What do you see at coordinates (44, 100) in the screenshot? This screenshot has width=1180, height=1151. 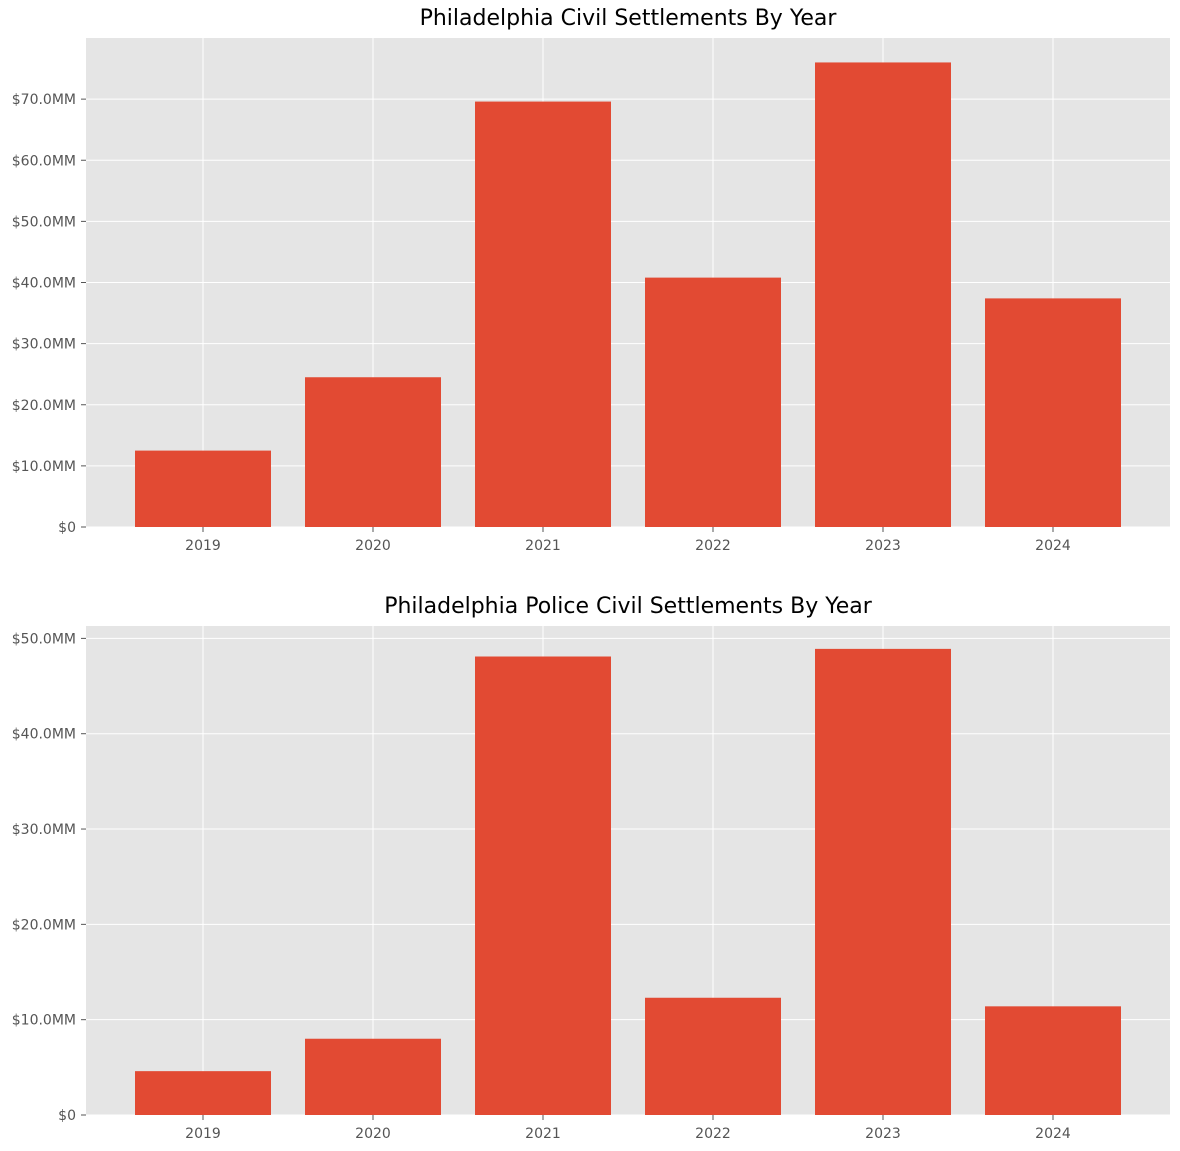 I see `y-tick-label: $70.0MM` at bounding box center [44, 100].